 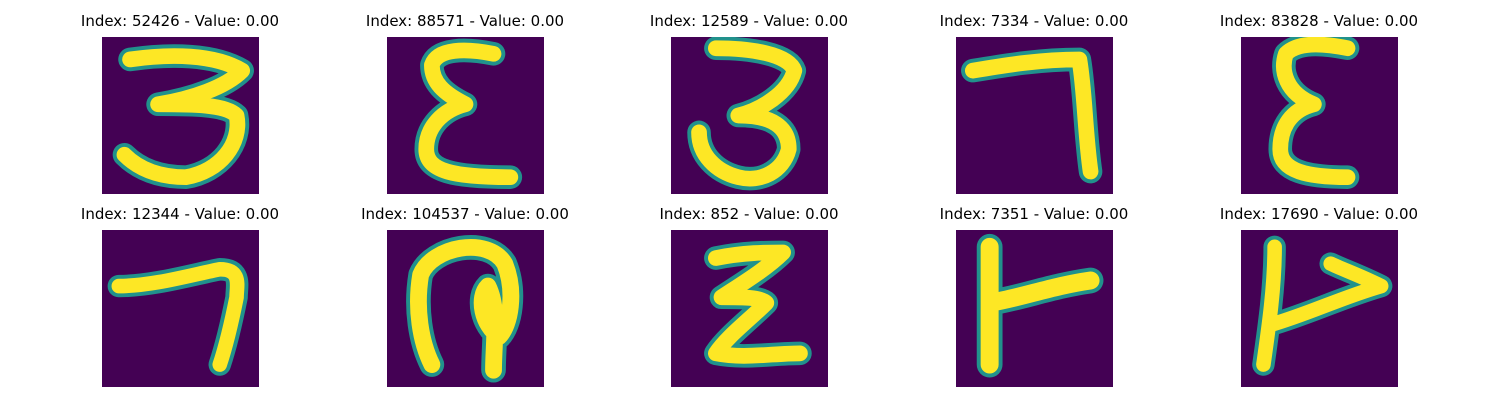 I want to click on panel-title: Index: 52426 - Value: 0.00, so click(x=180, y=21).